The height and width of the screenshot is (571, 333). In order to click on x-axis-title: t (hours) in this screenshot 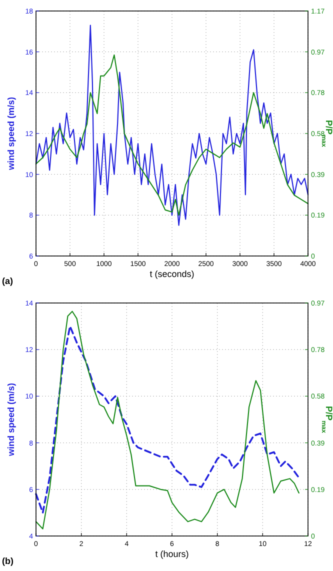, I will do `click(172, 554)`.